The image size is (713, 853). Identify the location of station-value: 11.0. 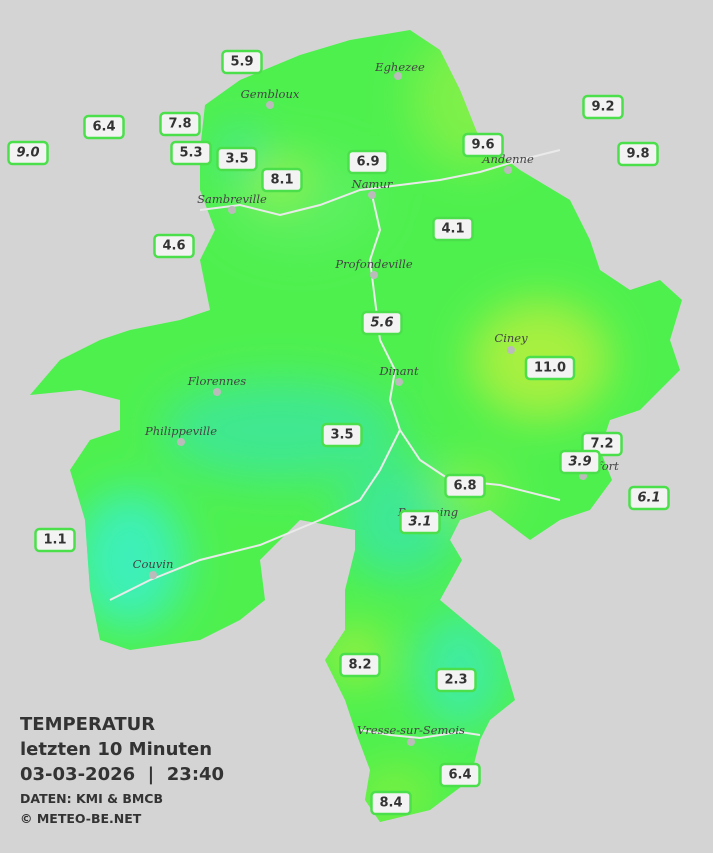
(550, 368).